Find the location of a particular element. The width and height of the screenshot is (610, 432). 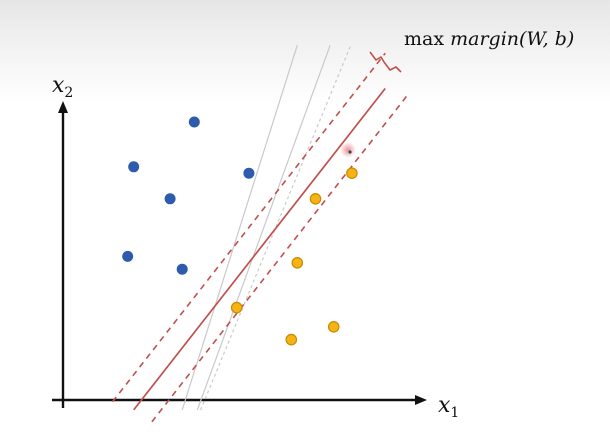

x-axis-var: x is located at coordinates (444, 405).